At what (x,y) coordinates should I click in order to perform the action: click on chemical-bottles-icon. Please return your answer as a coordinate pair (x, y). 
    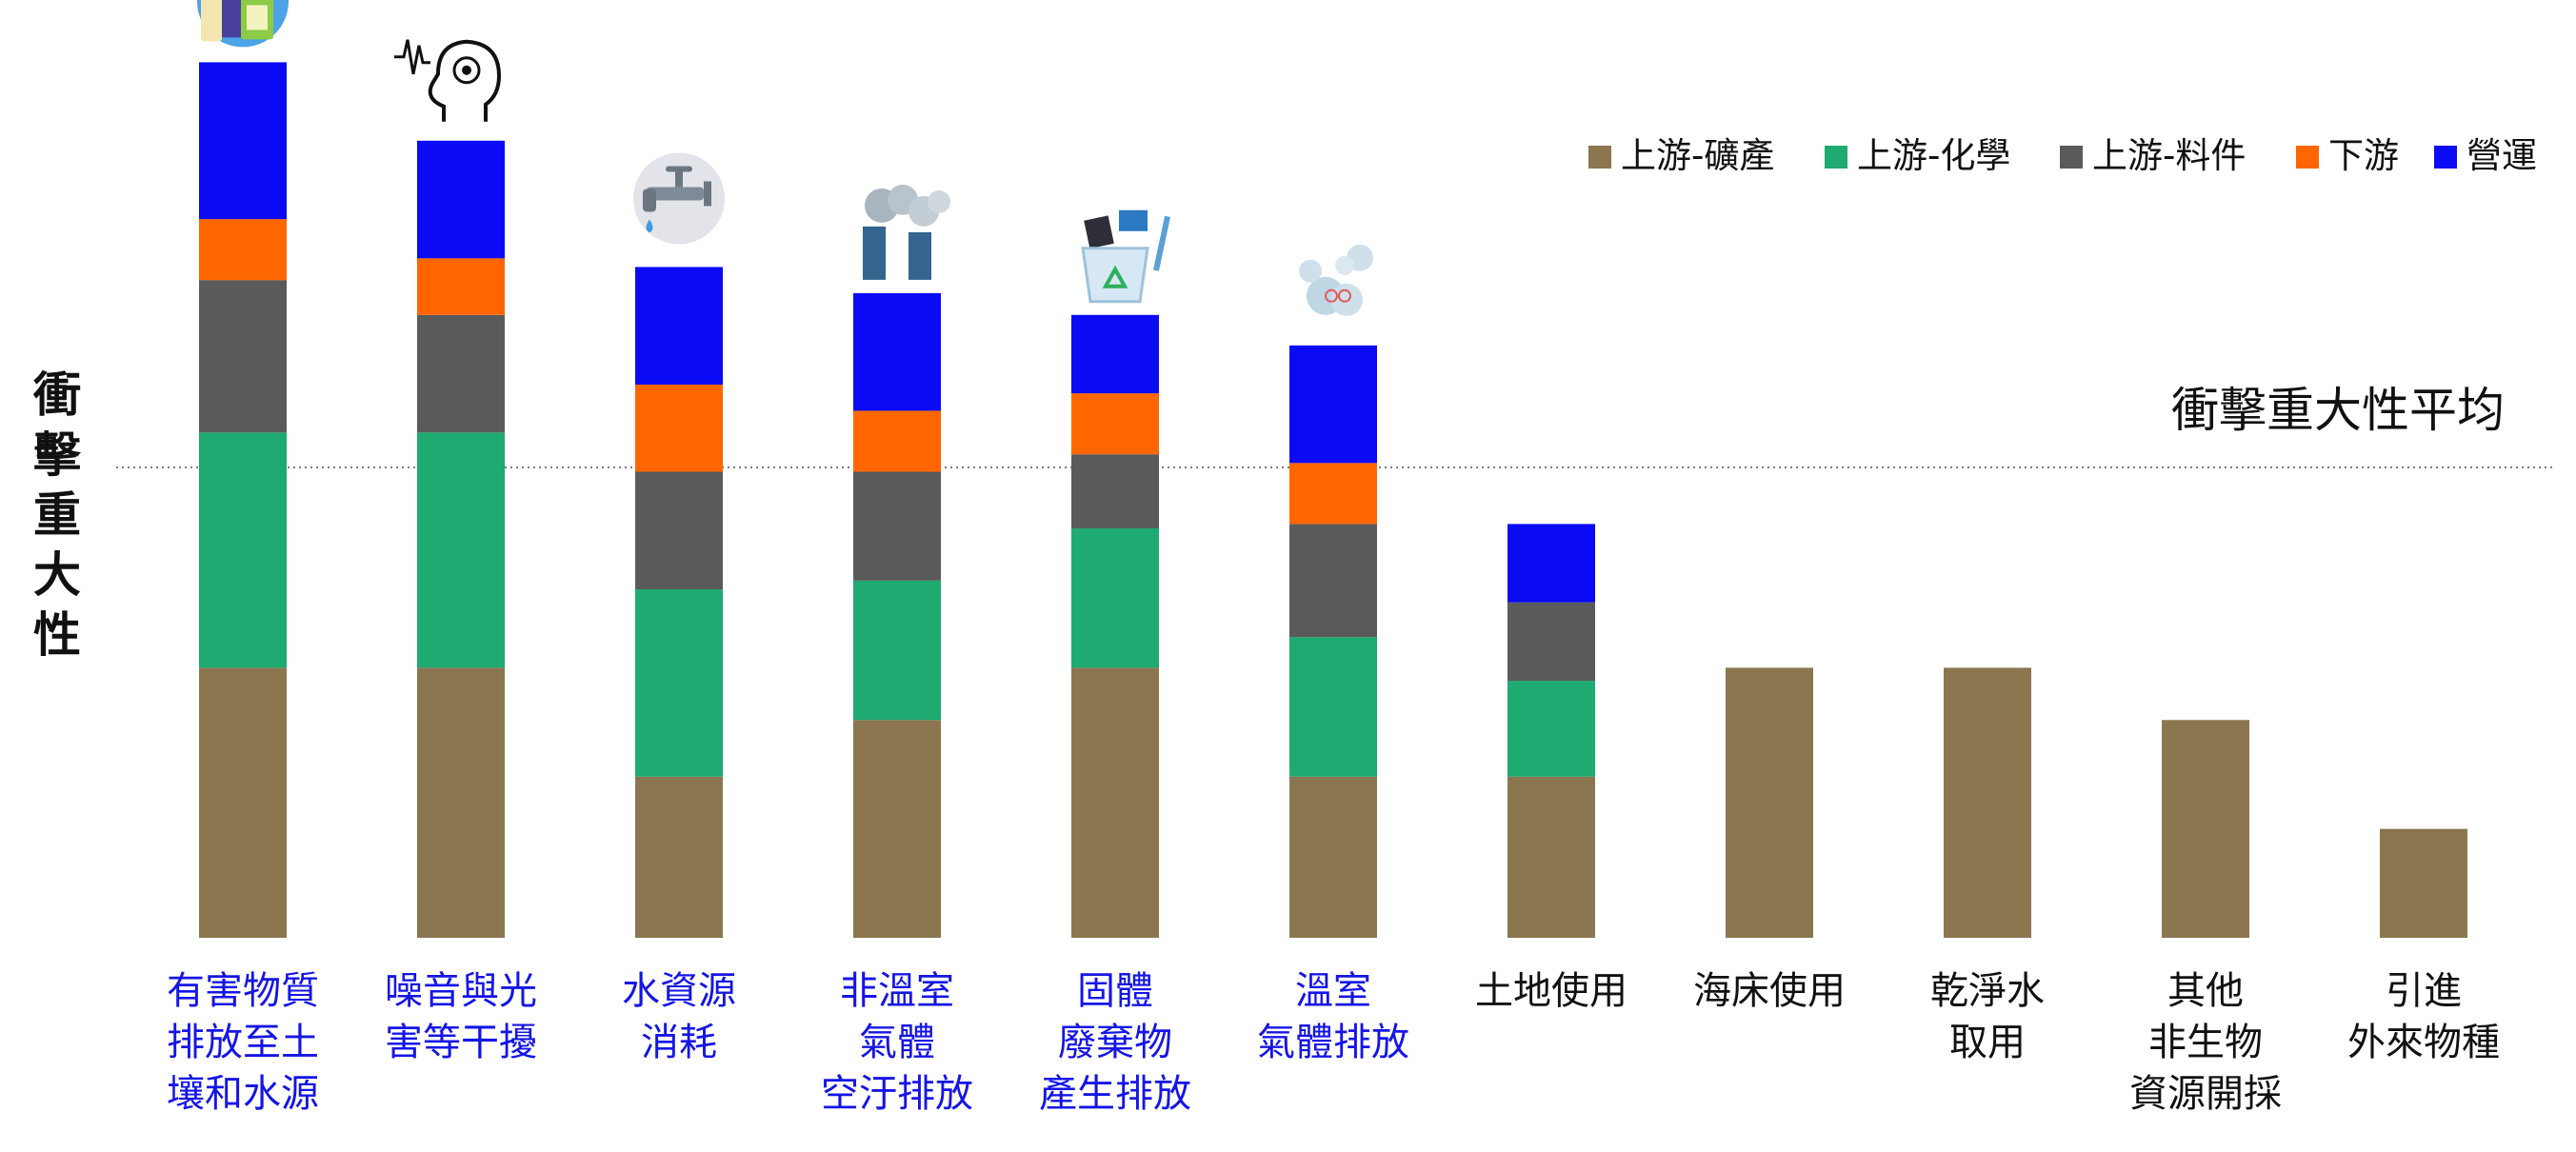
    Looking at the image, I should click on (243, 24).